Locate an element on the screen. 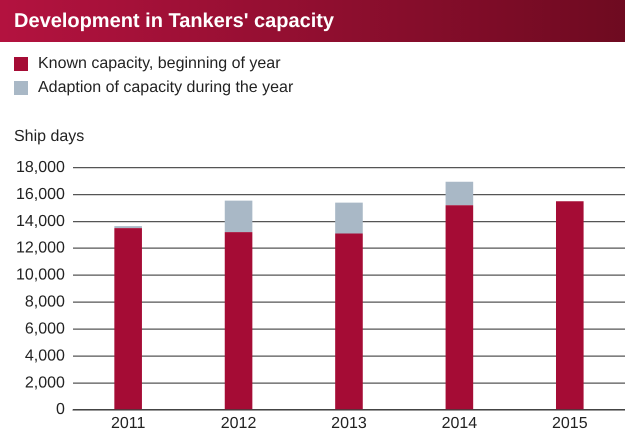 The width and height of the screenshot is (625, 439). y-tick-label: 10,000 is located at coordinates (41, 275).